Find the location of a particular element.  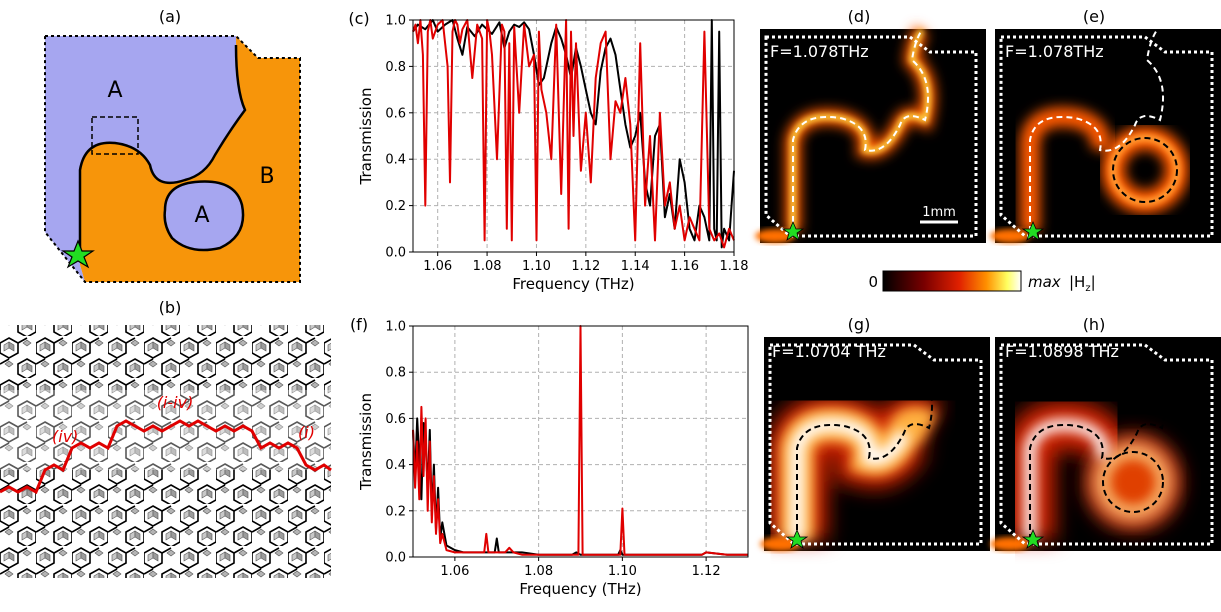

schematic: A A B is located at coordinates (172, 159).